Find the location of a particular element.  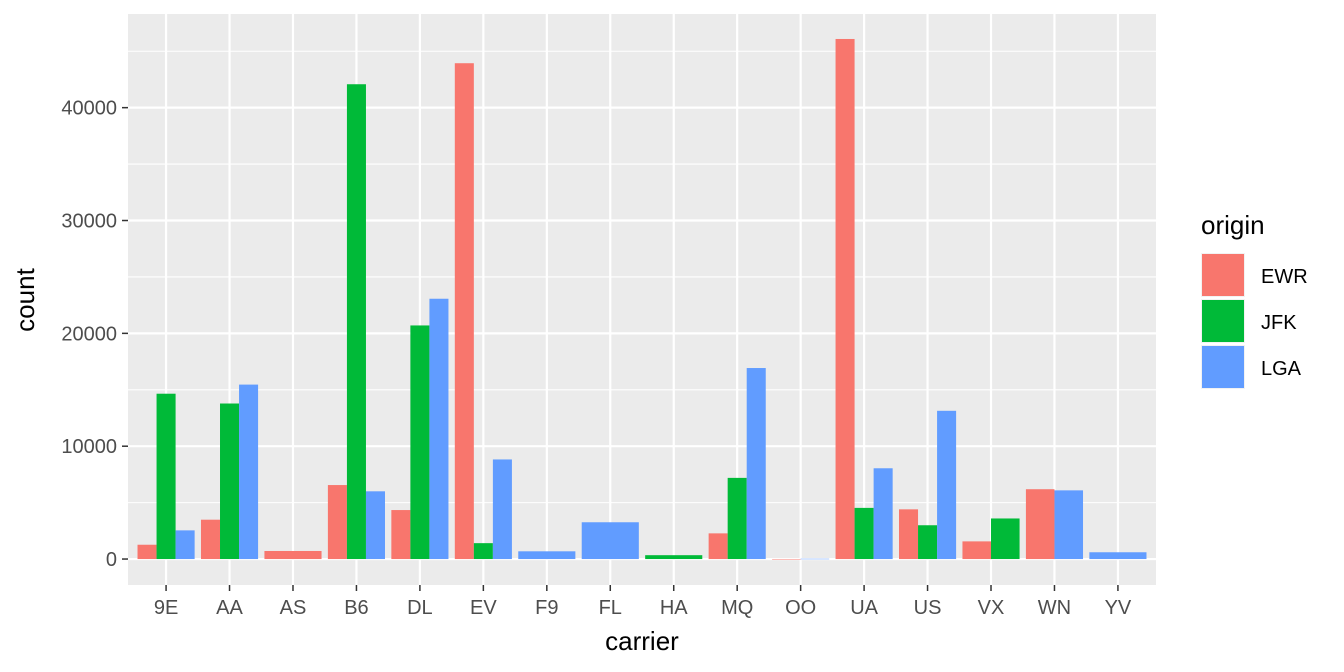

bar-YV-LGA is located at coordinates (1118, 556).